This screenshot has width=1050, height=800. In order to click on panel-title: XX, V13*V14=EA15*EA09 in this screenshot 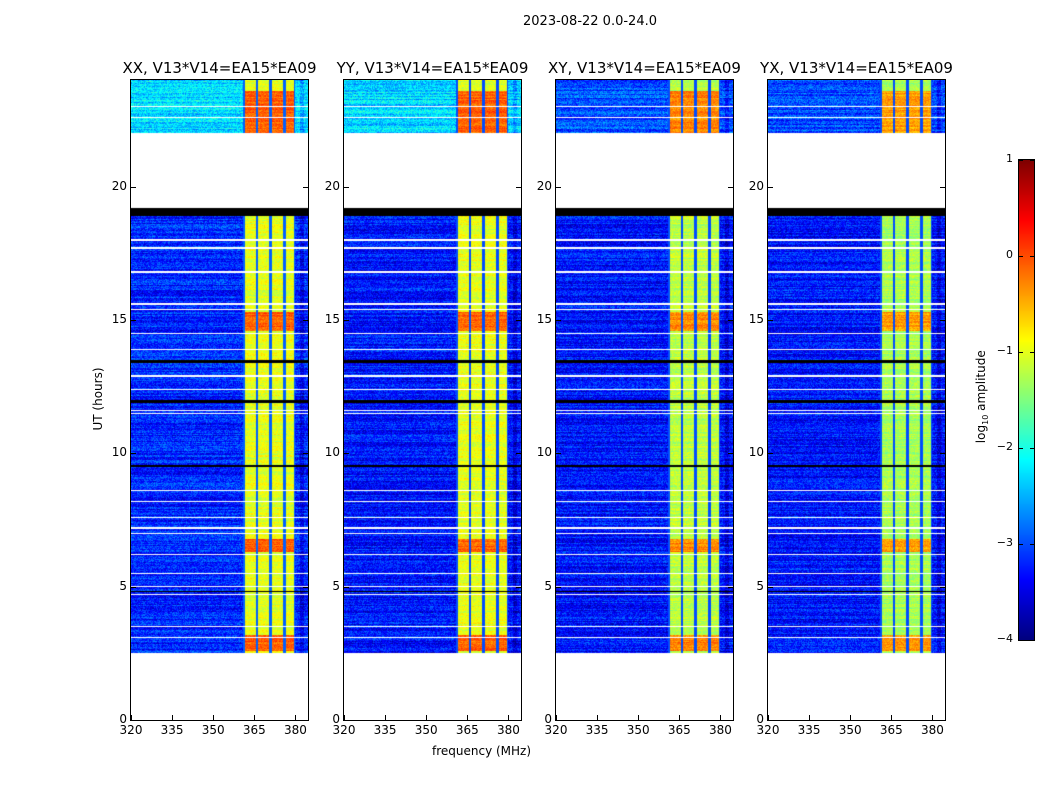, I will do `click(219, 68)`.